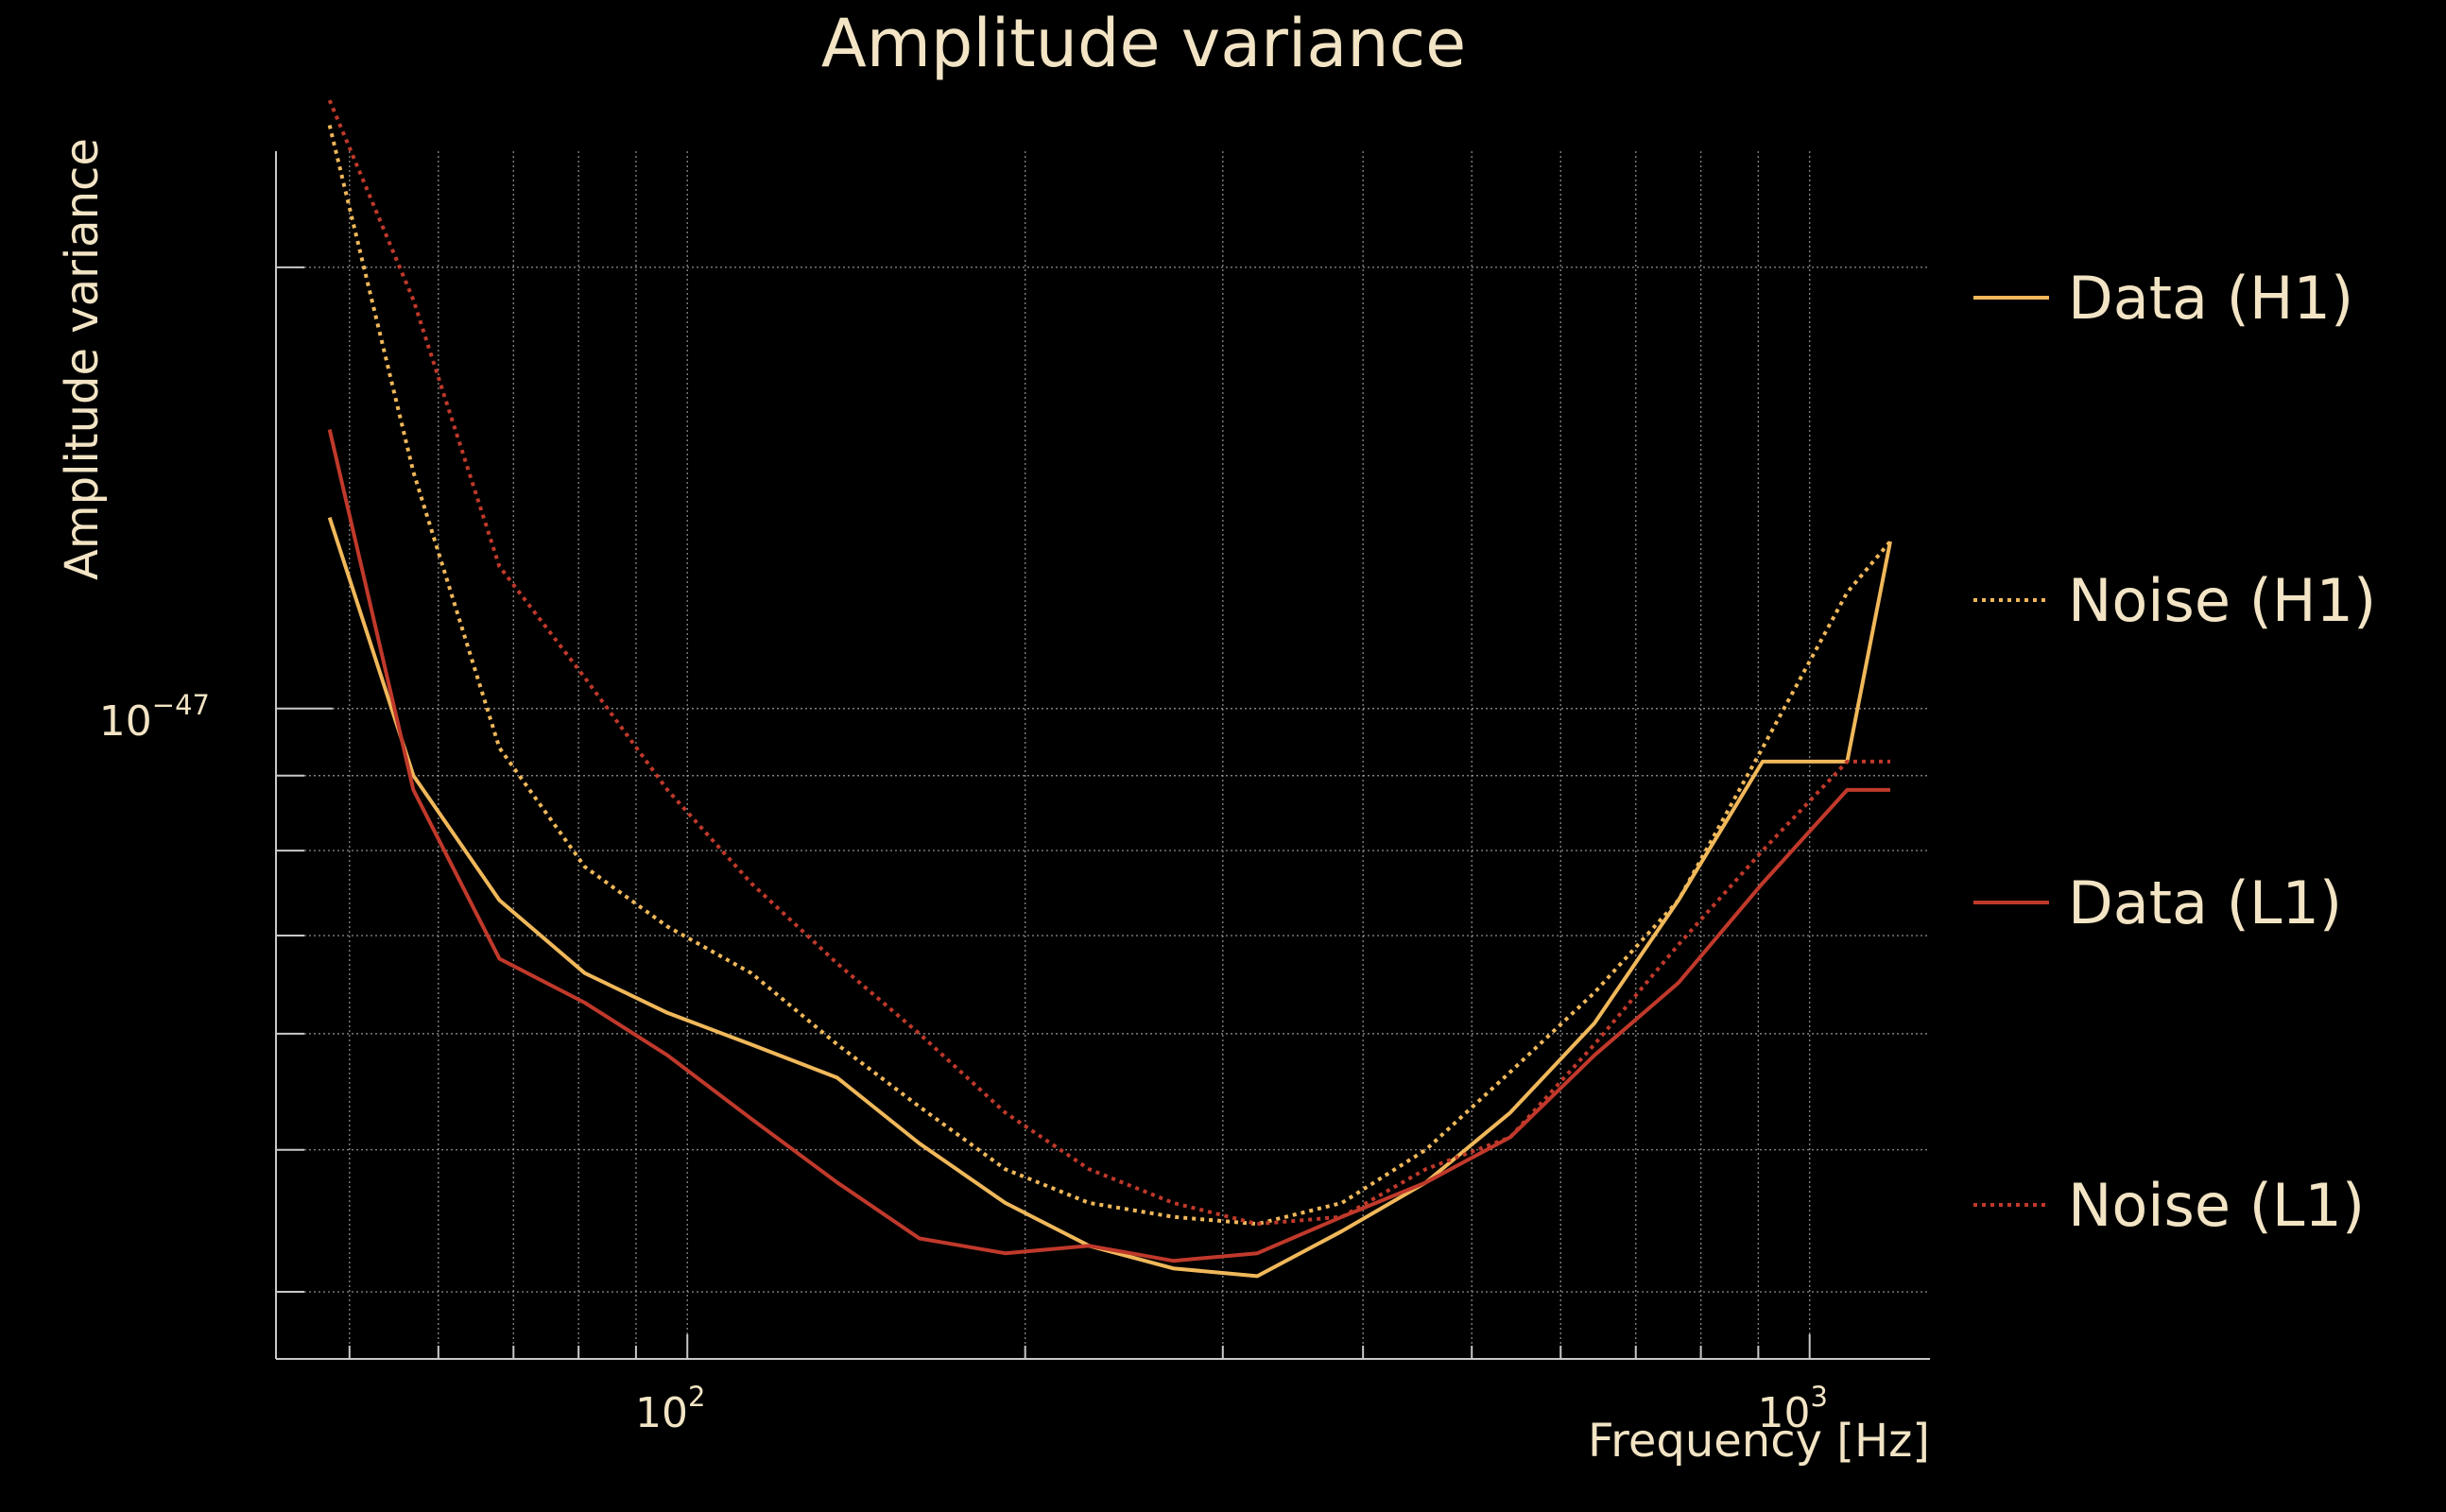 The width and height of the screenshot is (2446, 1512). What do you see at coordinates (2210, 298) in the screenshot?
I see `legend-label: Data (H1)` at bounding box center [2210, 298].